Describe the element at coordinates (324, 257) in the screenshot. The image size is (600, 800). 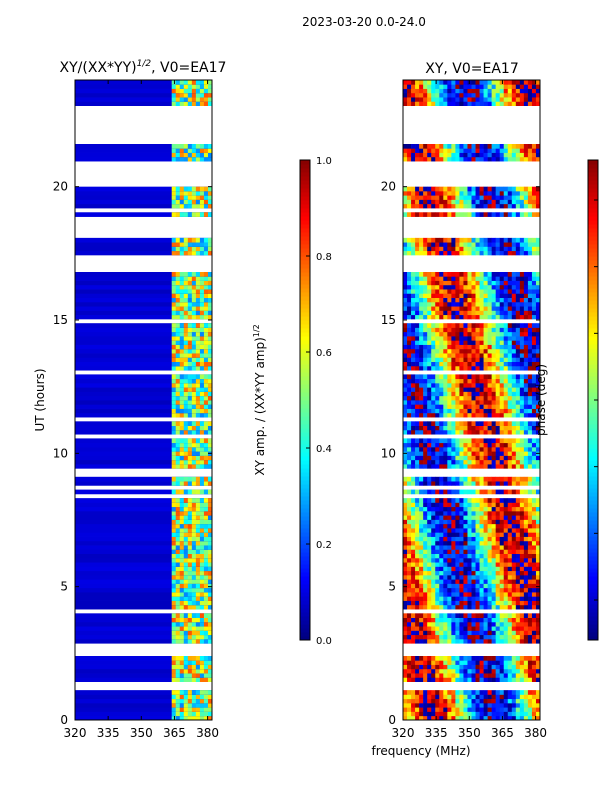
I see `colorbar-tick-label: 0.8` at that location.